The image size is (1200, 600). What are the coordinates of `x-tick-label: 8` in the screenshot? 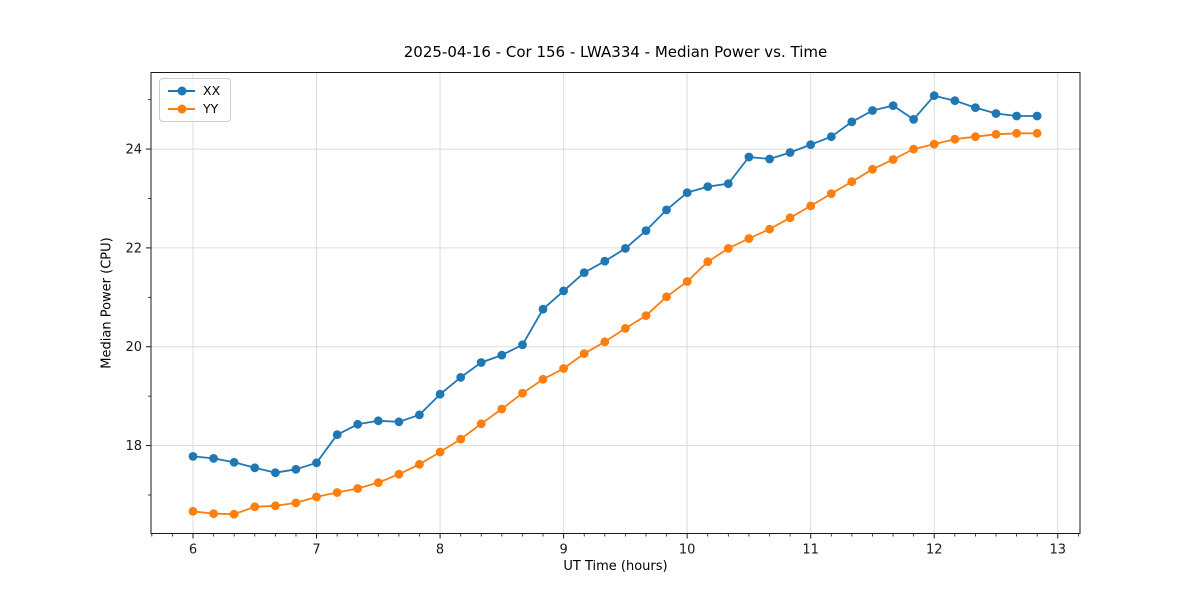 It's located at (440, 550).